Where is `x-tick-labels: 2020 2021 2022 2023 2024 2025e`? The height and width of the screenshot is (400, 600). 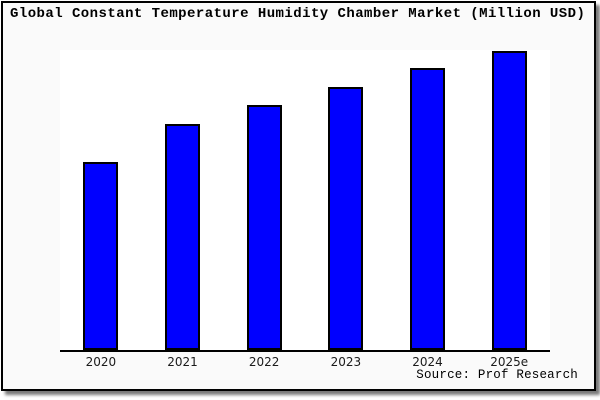 x-tick-labels: 2020 2021 2022 2023 2024 2025e is located at coordinates (305, 362).